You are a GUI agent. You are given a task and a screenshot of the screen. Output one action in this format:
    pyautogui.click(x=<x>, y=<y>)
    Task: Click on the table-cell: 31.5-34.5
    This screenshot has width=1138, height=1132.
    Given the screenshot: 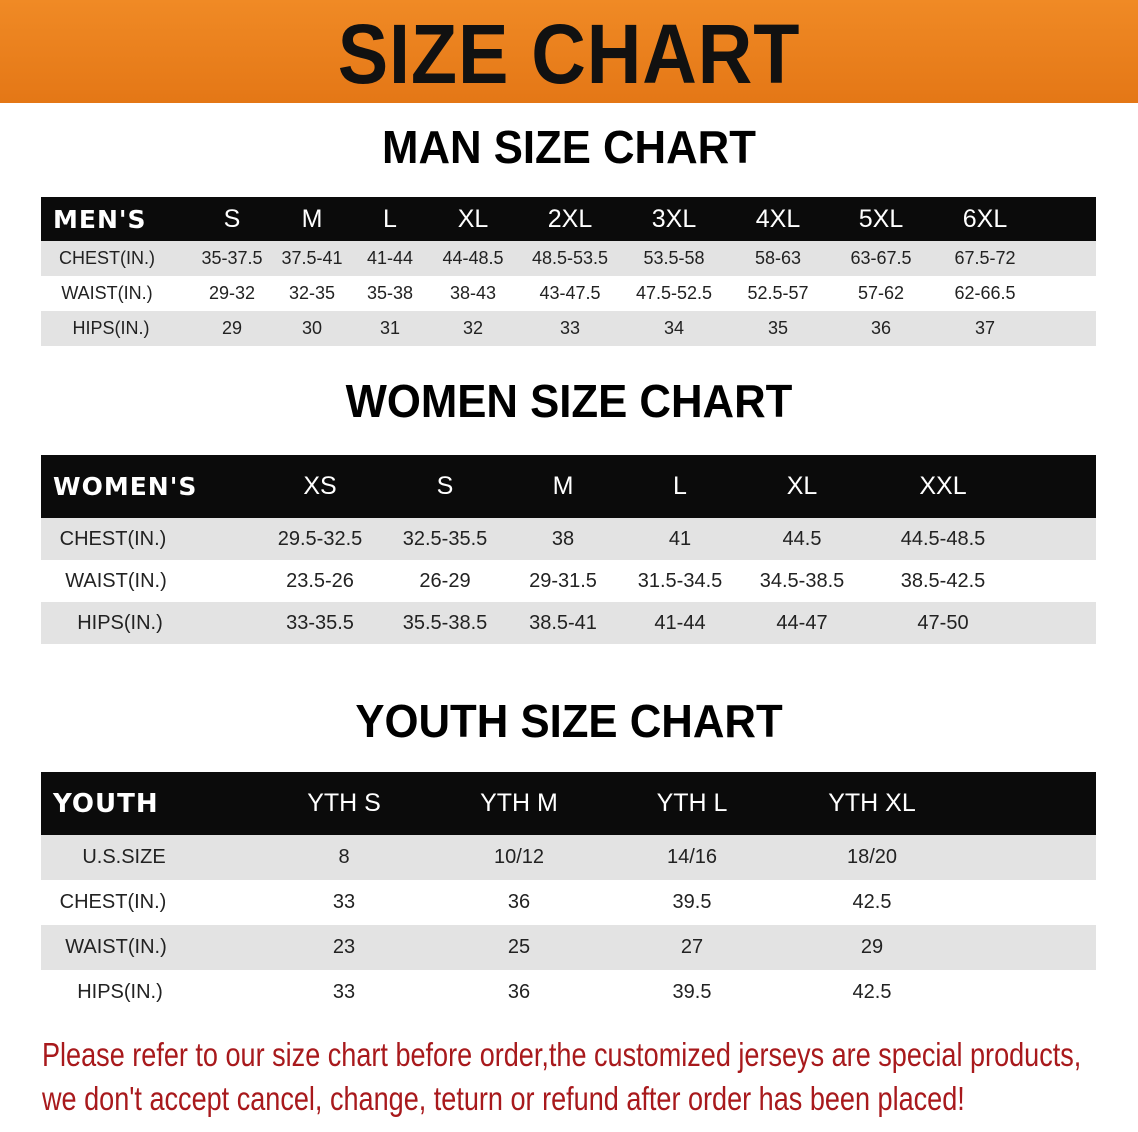 What is the action you would take?
    pyautogui.click(x=680, y=580)
    